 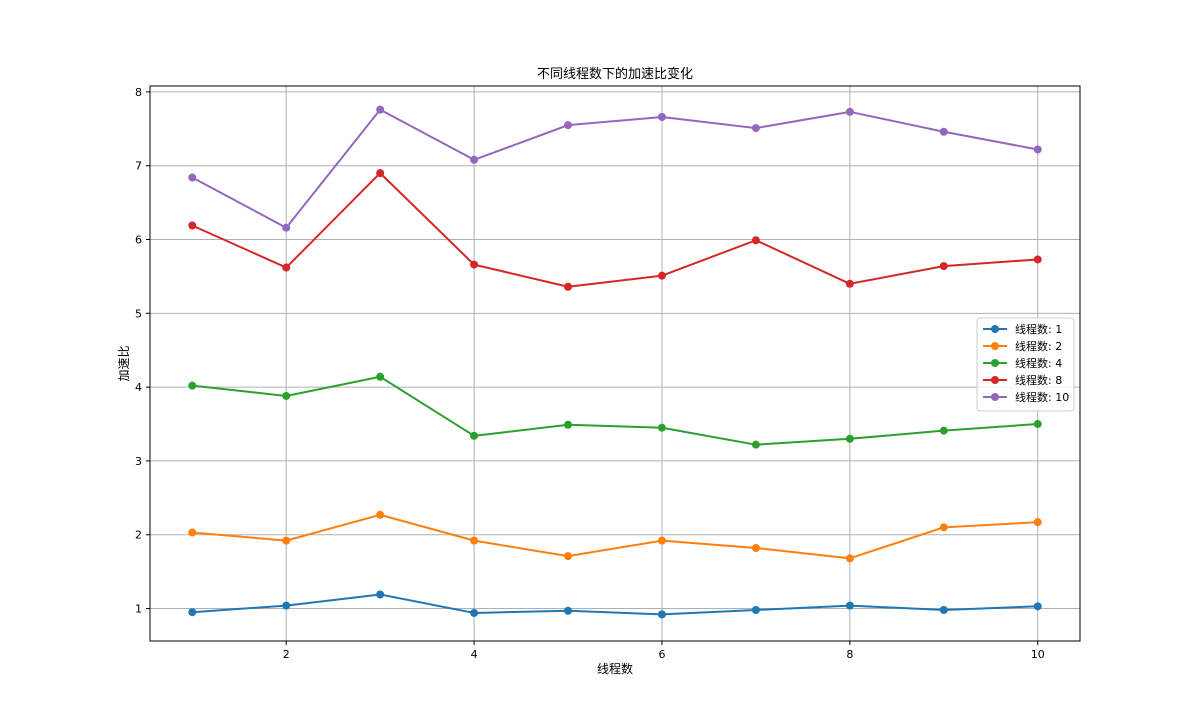 I want to click on y-tick-label: 7, so click(x=138, y=166).